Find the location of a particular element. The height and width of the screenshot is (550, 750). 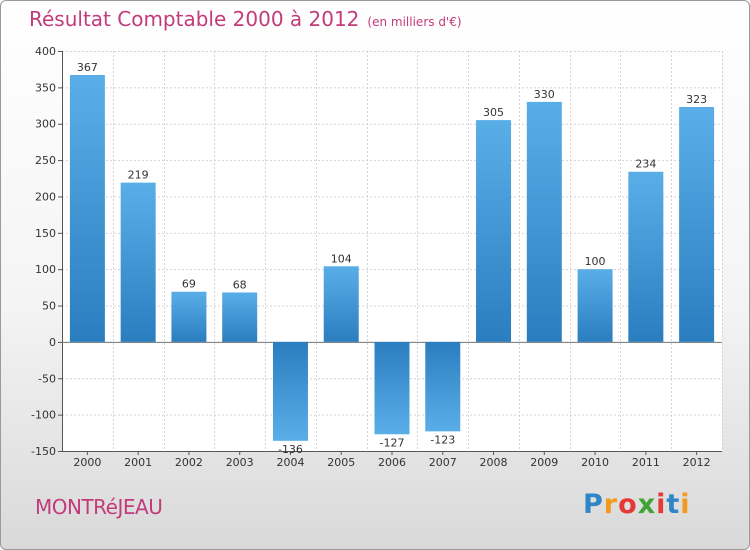

data-label: 100 is located at coordinates (595, 261).